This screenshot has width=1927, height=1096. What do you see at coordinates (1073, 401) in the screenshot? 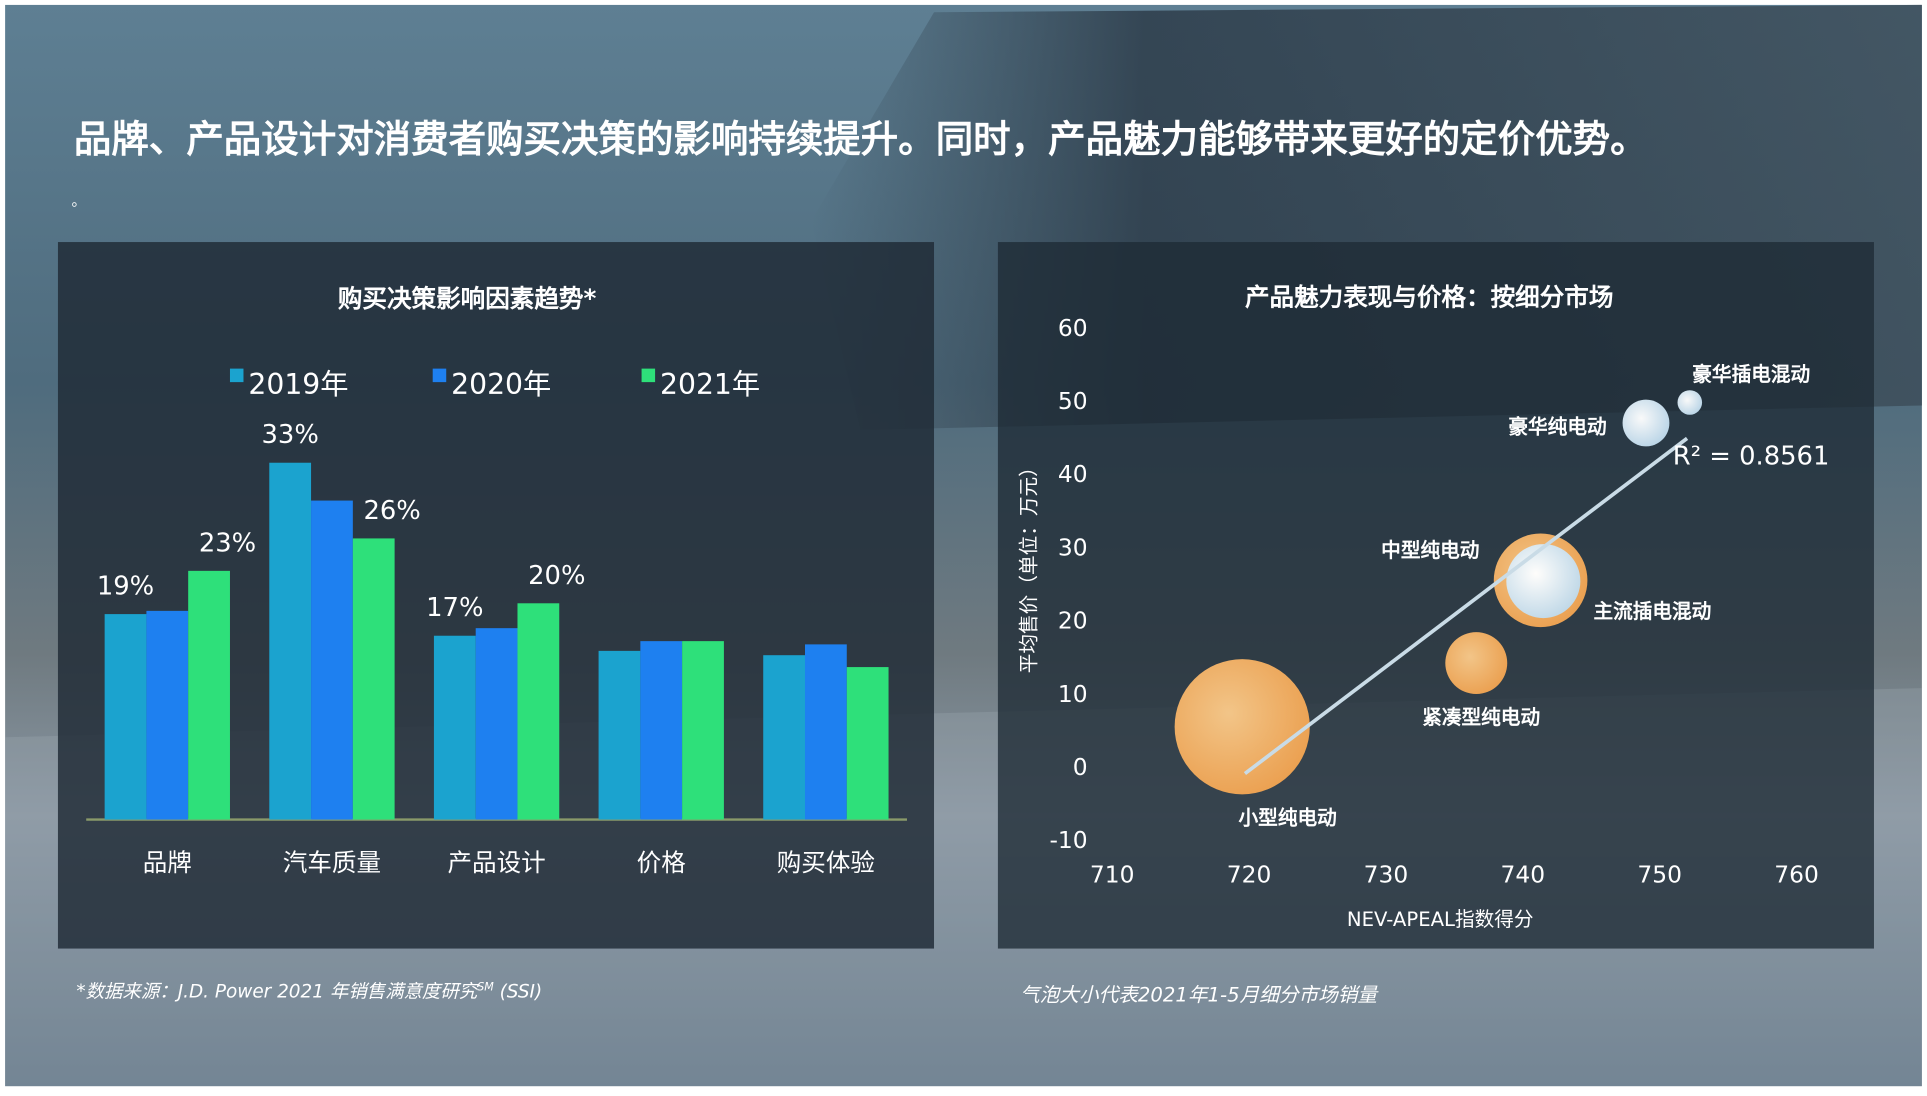
I see `y-tick-label: 50` at bounding box center [1073, 401].